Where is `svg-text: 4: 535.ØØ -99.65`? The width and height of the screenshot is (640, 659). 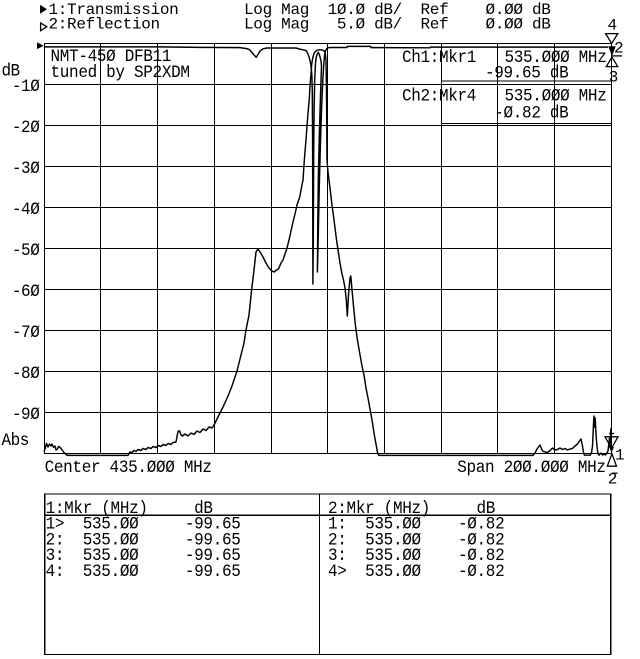 svg-text: 4: 535.ØØ -99.65 is located at coordinates (143, 571).